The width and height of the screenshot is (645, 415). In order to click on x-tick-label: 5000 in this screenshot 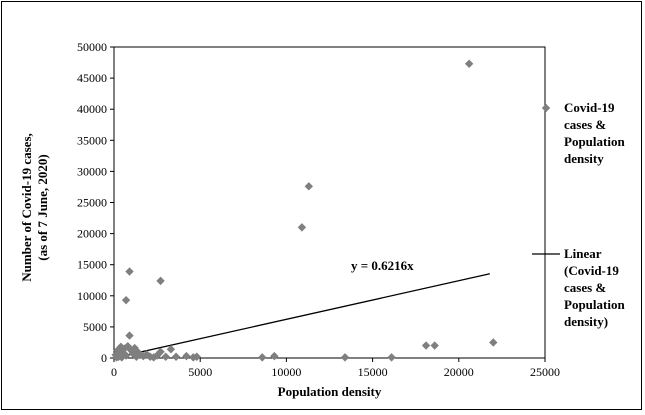, I will do `click(200, 372)`.